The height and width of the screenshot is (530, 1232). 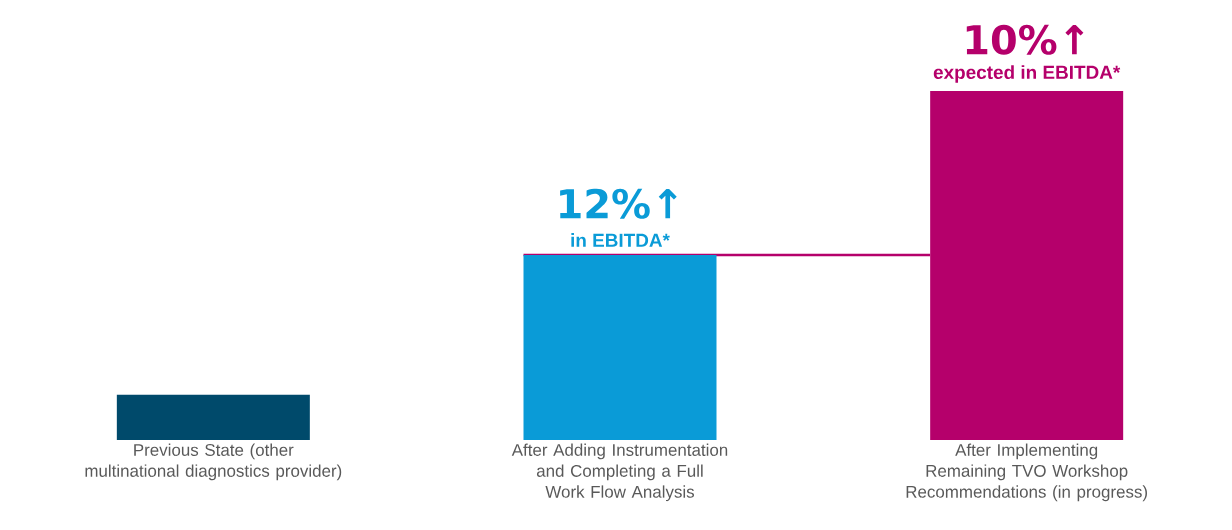 What do you see at coordinates (1025, 39) in the screenshot?
I see `annotation: 10%↑` at bounding box center [1025, 39].